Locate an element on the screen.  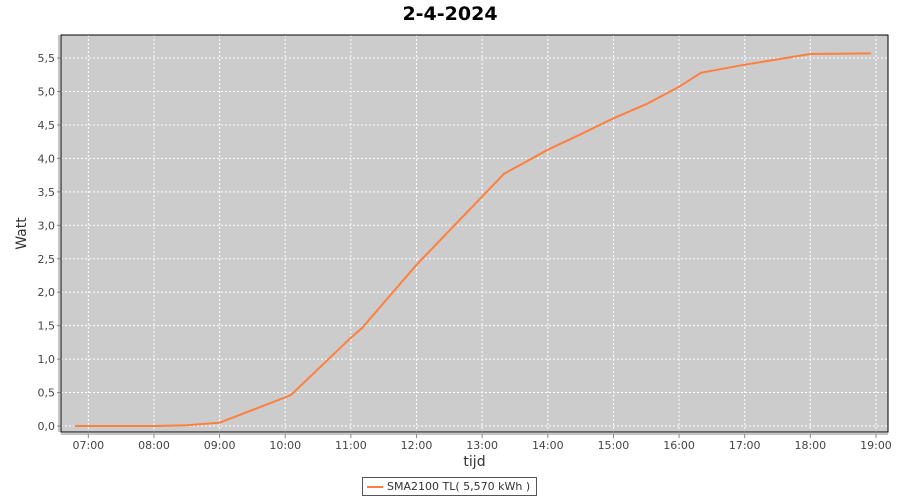
chart-title: 2-4-2024 is located at coordinates (450, 14).